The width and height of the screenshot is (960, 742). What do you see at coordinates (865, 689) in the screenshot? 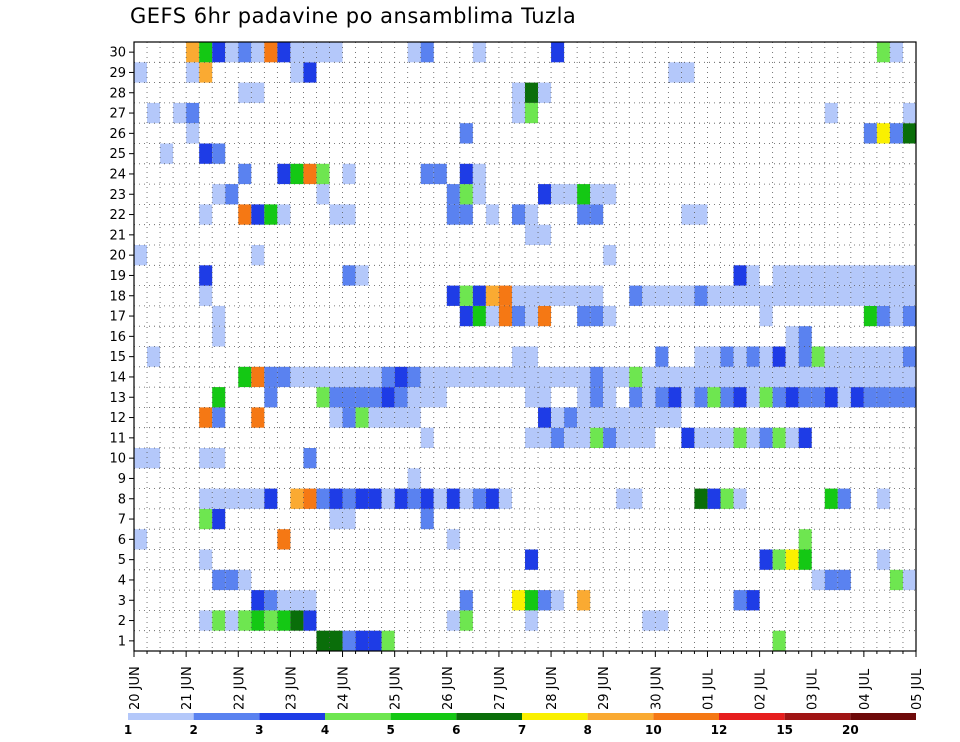
I see `x-tick-label: 04 JUL` at bounding box center [865, 689].